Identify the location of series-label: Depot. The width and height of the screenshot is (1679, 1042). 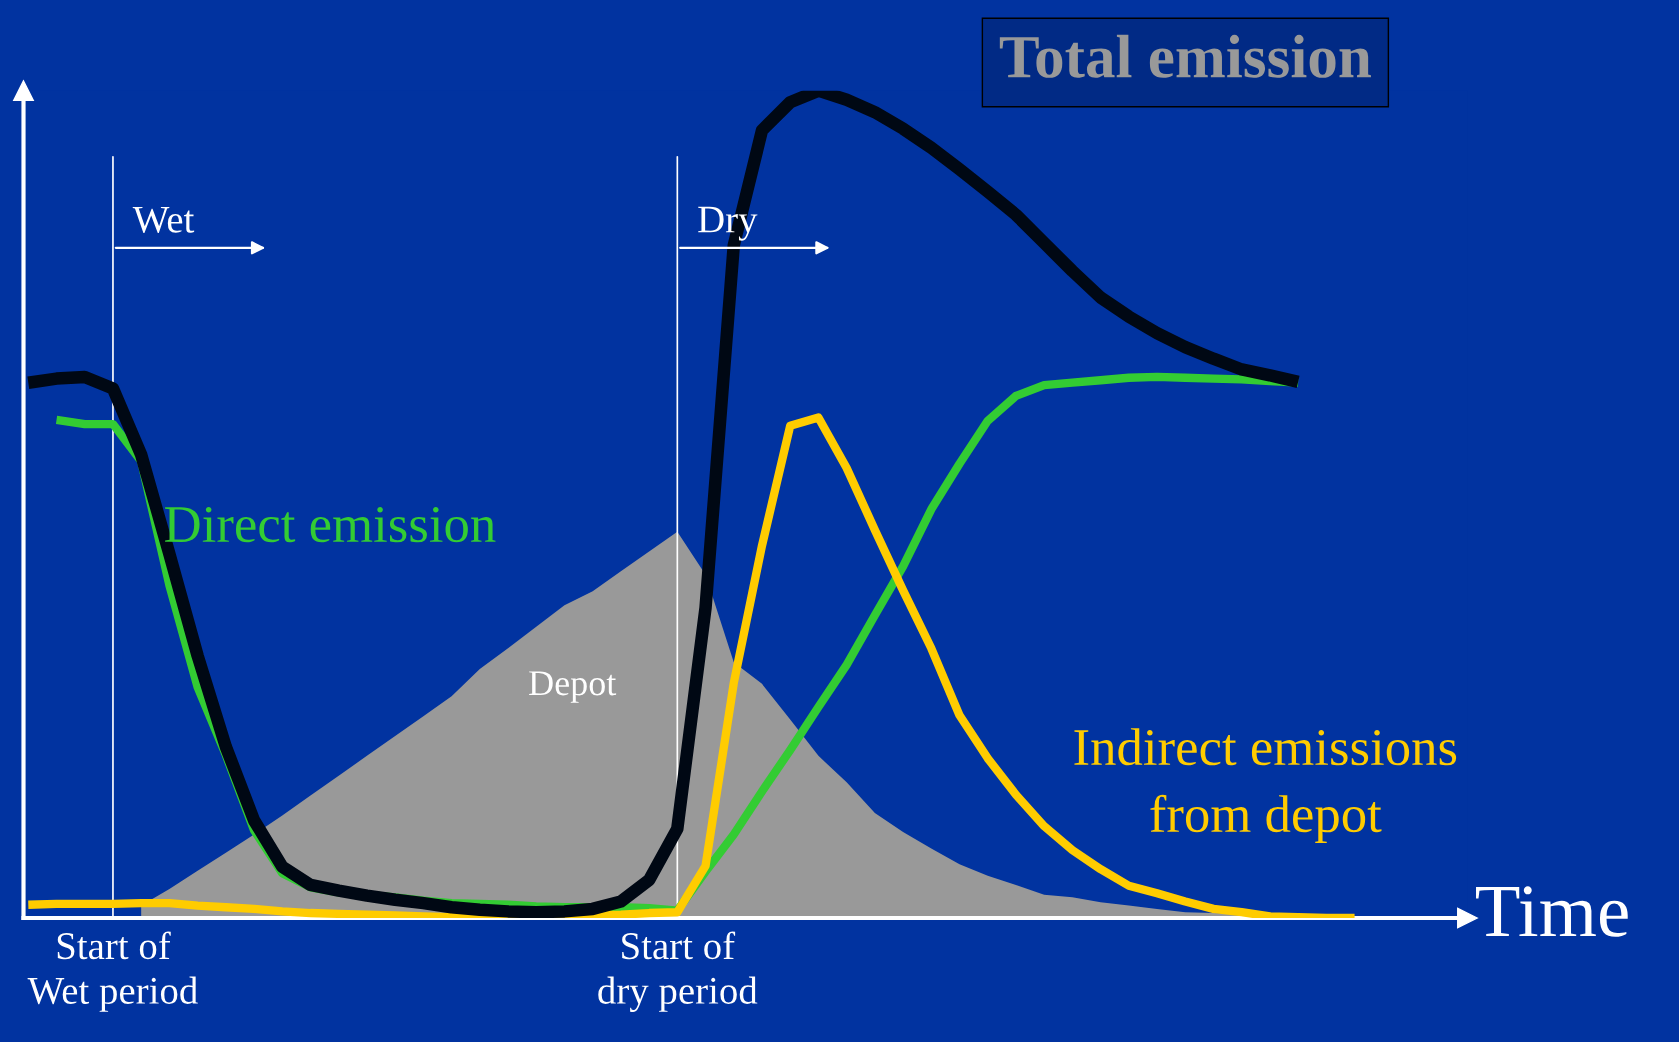
(573, 687).